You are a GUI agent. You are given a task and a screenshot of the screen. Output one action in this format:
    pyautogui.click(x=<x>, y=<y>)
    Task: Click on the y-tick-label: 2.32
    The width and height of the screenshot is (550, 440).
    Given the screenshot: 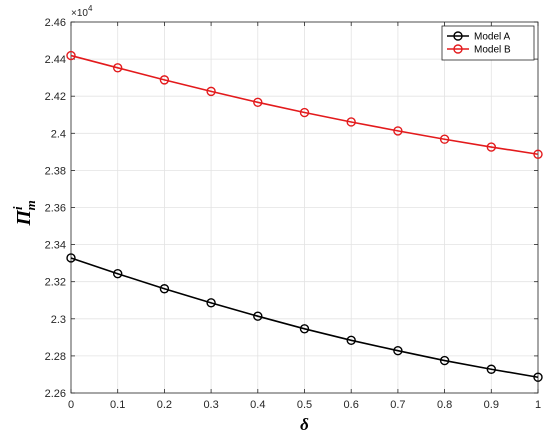 What is the action you would take?
    pyautogui.click(x=55, y=283)
    